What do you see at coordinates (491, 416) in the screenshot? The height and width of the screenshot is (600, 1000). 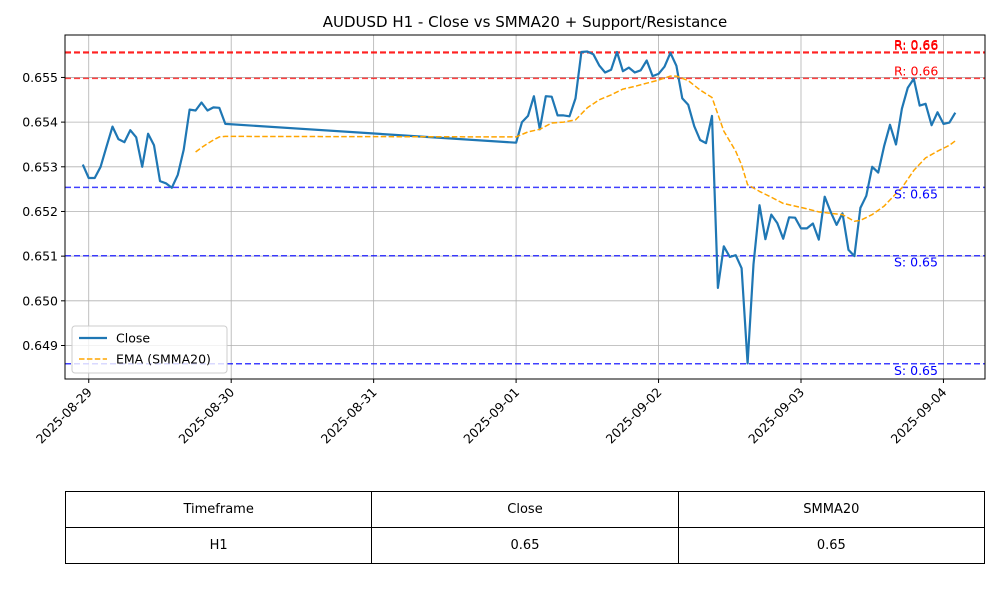 I see `x-tick-label: 2025-09-01` at bounding box center [491, 416].